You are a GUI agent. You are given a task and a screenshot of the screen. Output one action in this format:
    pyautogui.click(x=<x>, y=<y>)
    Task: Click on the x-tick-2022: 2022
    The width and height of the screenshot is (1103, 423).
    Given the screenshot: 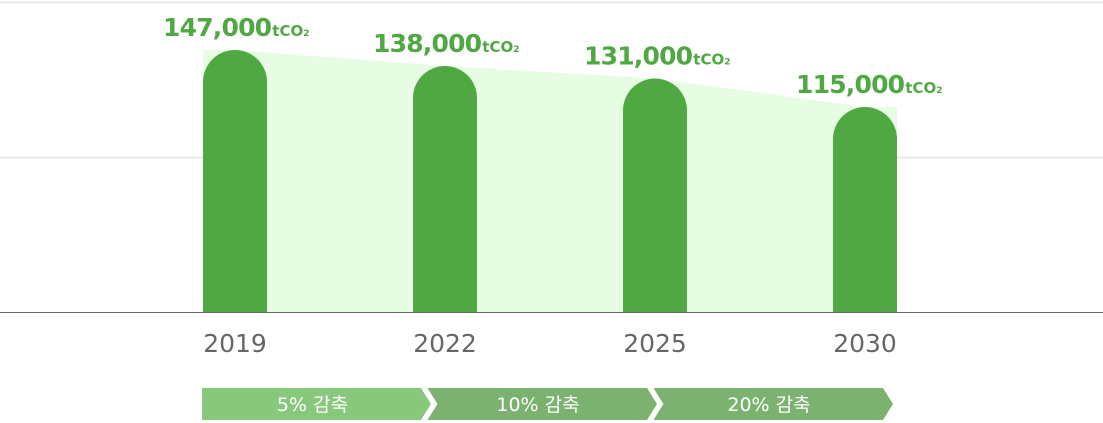 What is the action you would take?
    pyautogui.click(x=445, y=343)
    